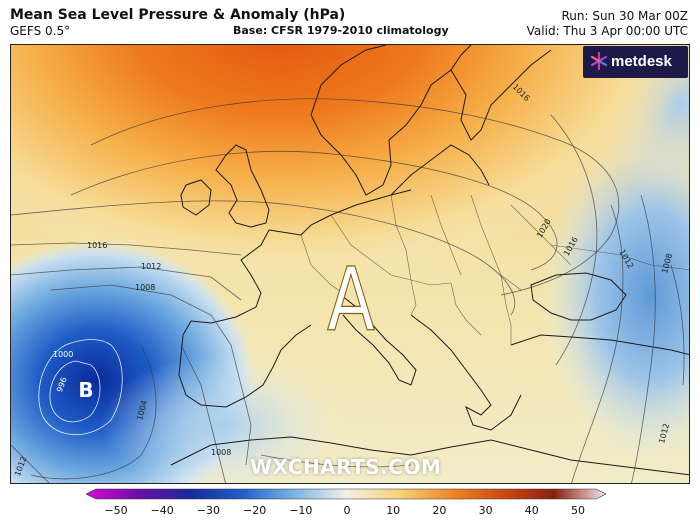 This screenshot has height=525, width=700. Describe the element at coordinates (531, 510) in the screenshot. I see `colorbar-tick-label: 40` at that location.